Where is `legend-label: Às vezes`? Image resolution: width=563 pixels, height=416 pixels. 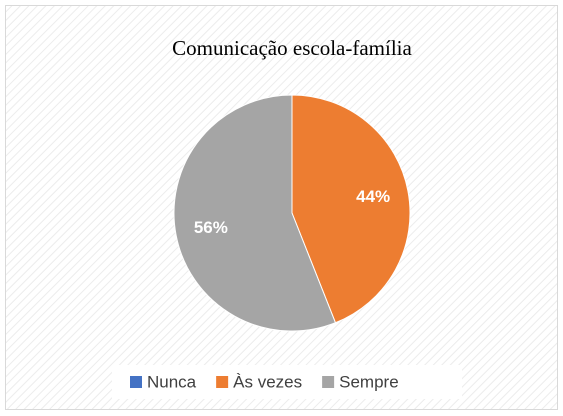 legend-label: Às vezes is located at coordinates (267, 381).